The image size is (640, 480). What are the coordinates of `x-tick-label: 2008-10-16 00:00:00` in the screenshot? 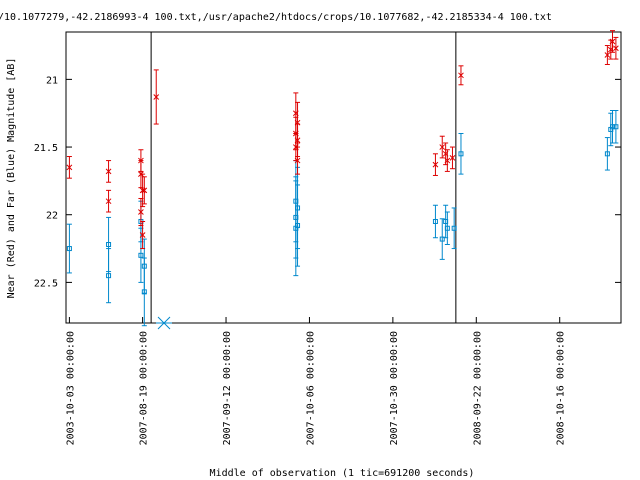 It's located at (561, 388).